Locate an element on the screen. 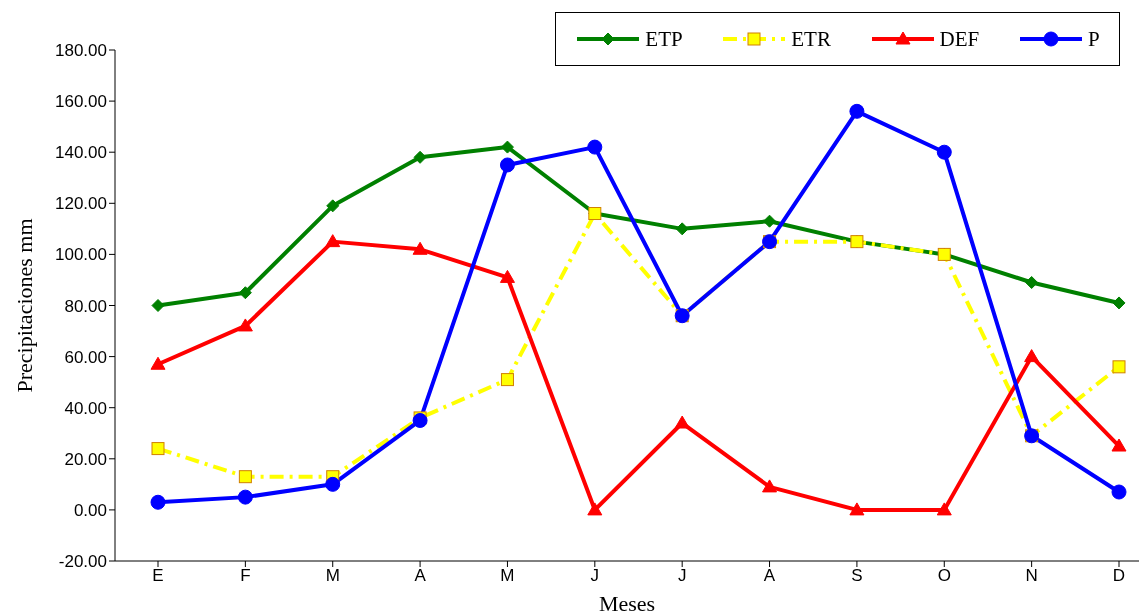 This screenshot has width=1147, height=611. x-tick-label: E is located at coordinates (158, 576).